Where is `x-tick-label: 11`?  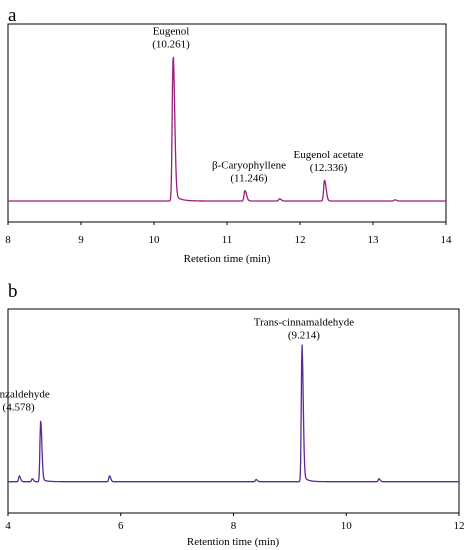 x-tick-label: 11 is located at coordinates (227, 240).